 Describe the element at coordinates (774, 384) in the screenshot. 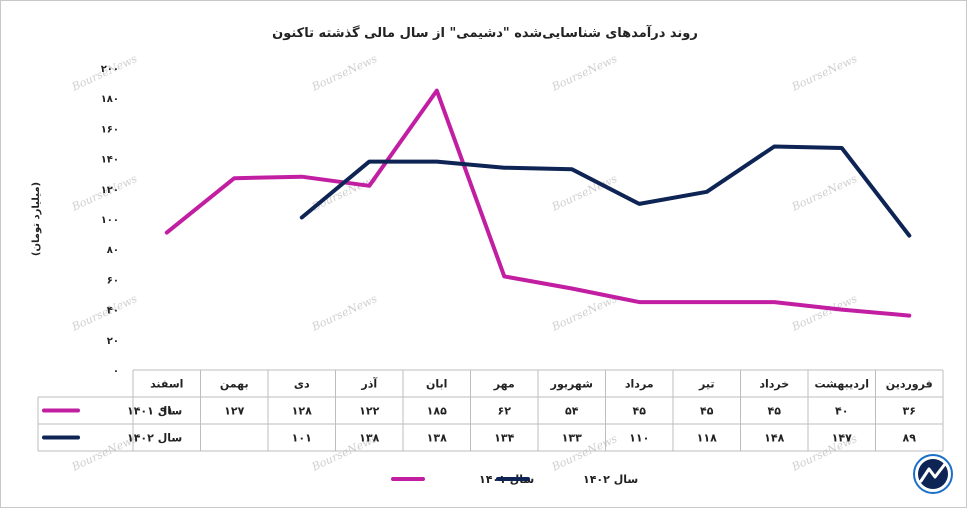

I see `category-label: خرداد` at that location.